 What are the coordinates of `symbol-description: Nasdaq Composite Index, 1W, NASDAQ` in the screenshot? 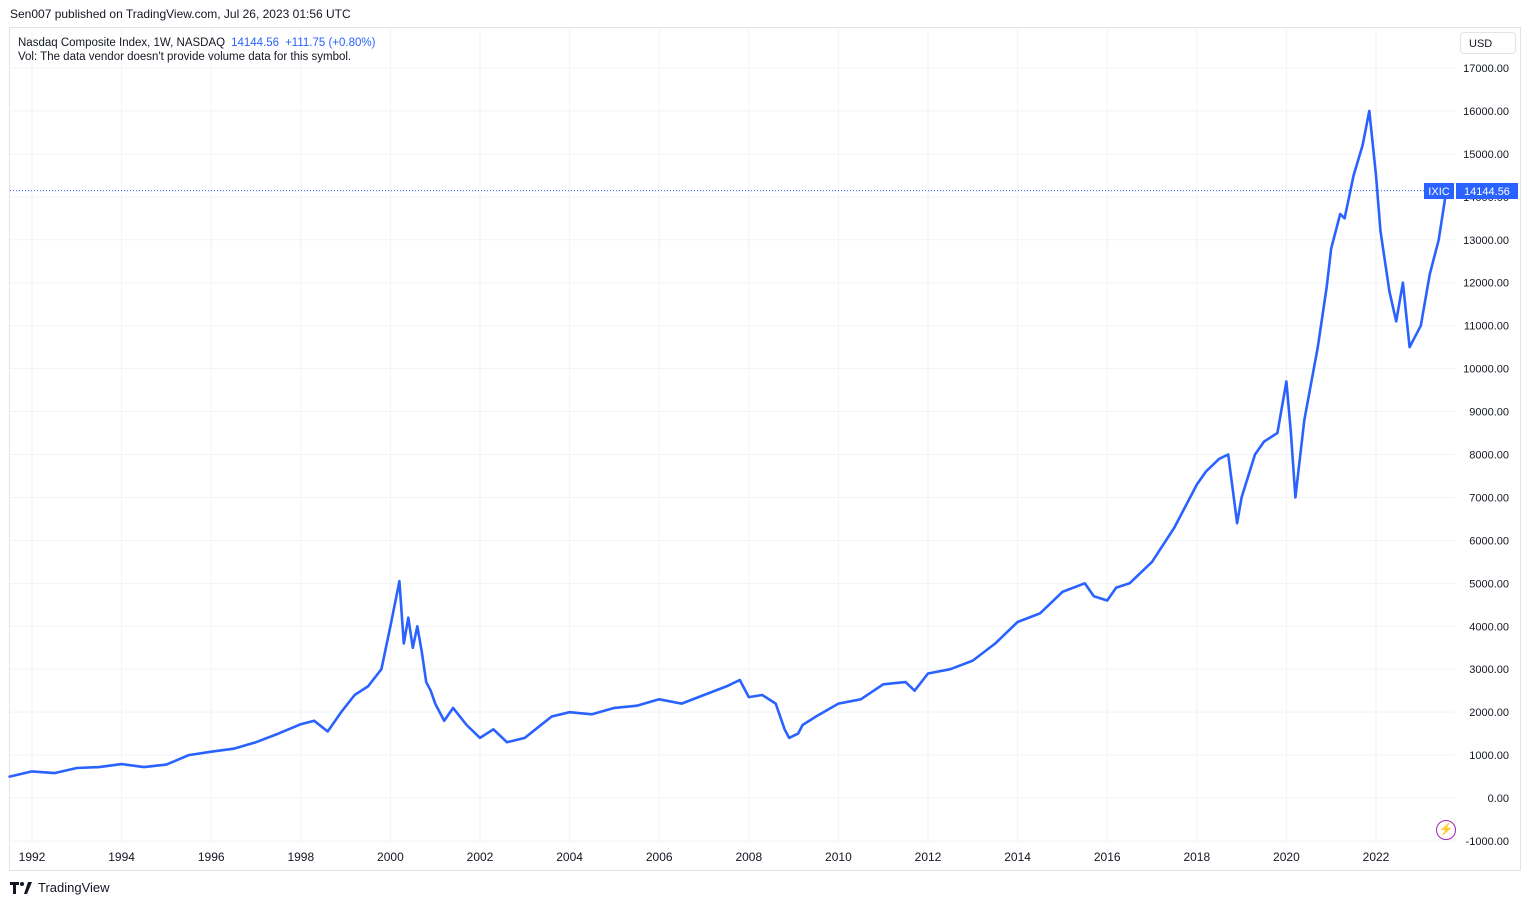 It's located at (122, 43).